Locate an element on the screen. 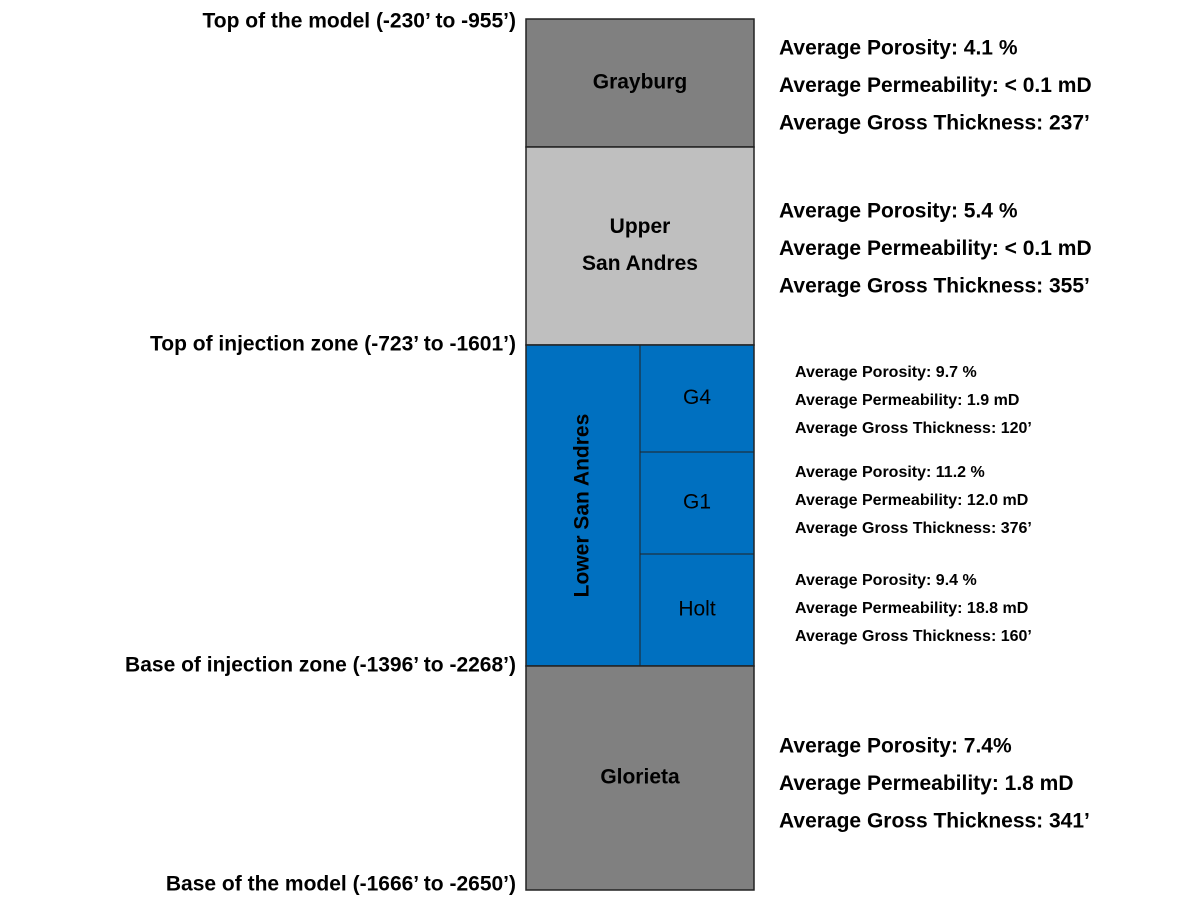 Image resolution: width=1189 pixels, height=899 pixels. stat-line: Average Gross Thickness: 120’ is located at coordinates (913, 428).